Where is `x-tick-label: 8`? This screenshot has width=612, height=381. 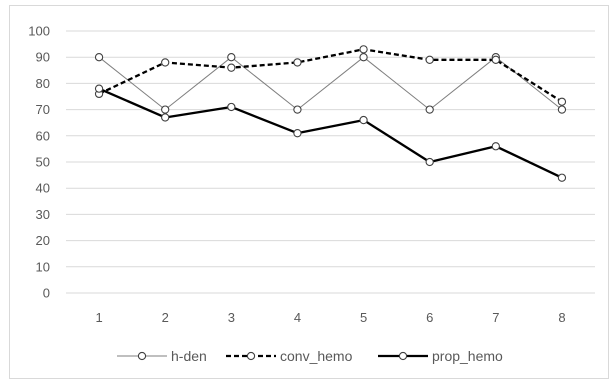 x-tick-label: 8 is located at coordinates (561, 317).